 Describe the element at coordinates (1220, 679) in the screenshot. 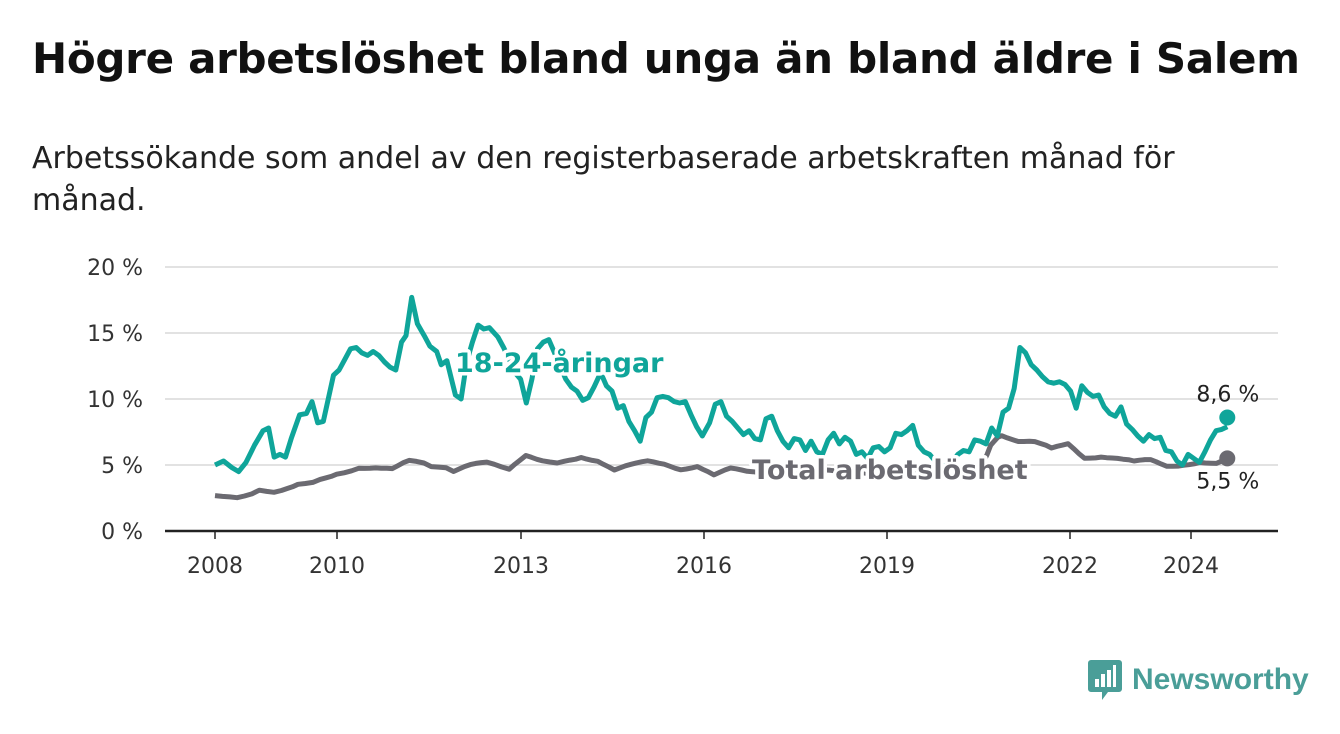

I see `brand-name: Newsworthy` at that location.